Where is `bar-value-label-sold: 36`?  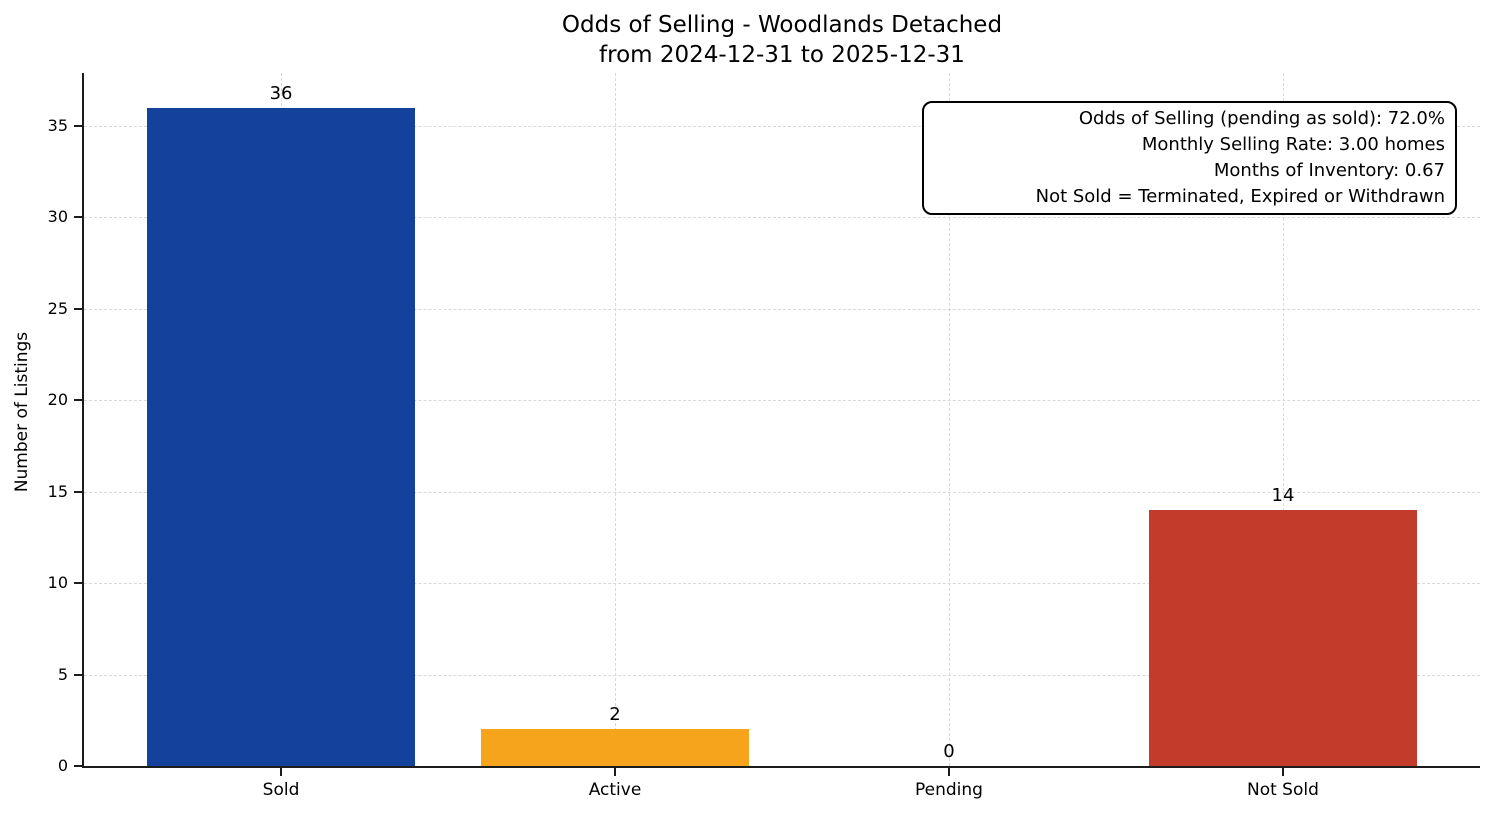
bar-value-label-sold: 36 is located at coordinates (281, 93).